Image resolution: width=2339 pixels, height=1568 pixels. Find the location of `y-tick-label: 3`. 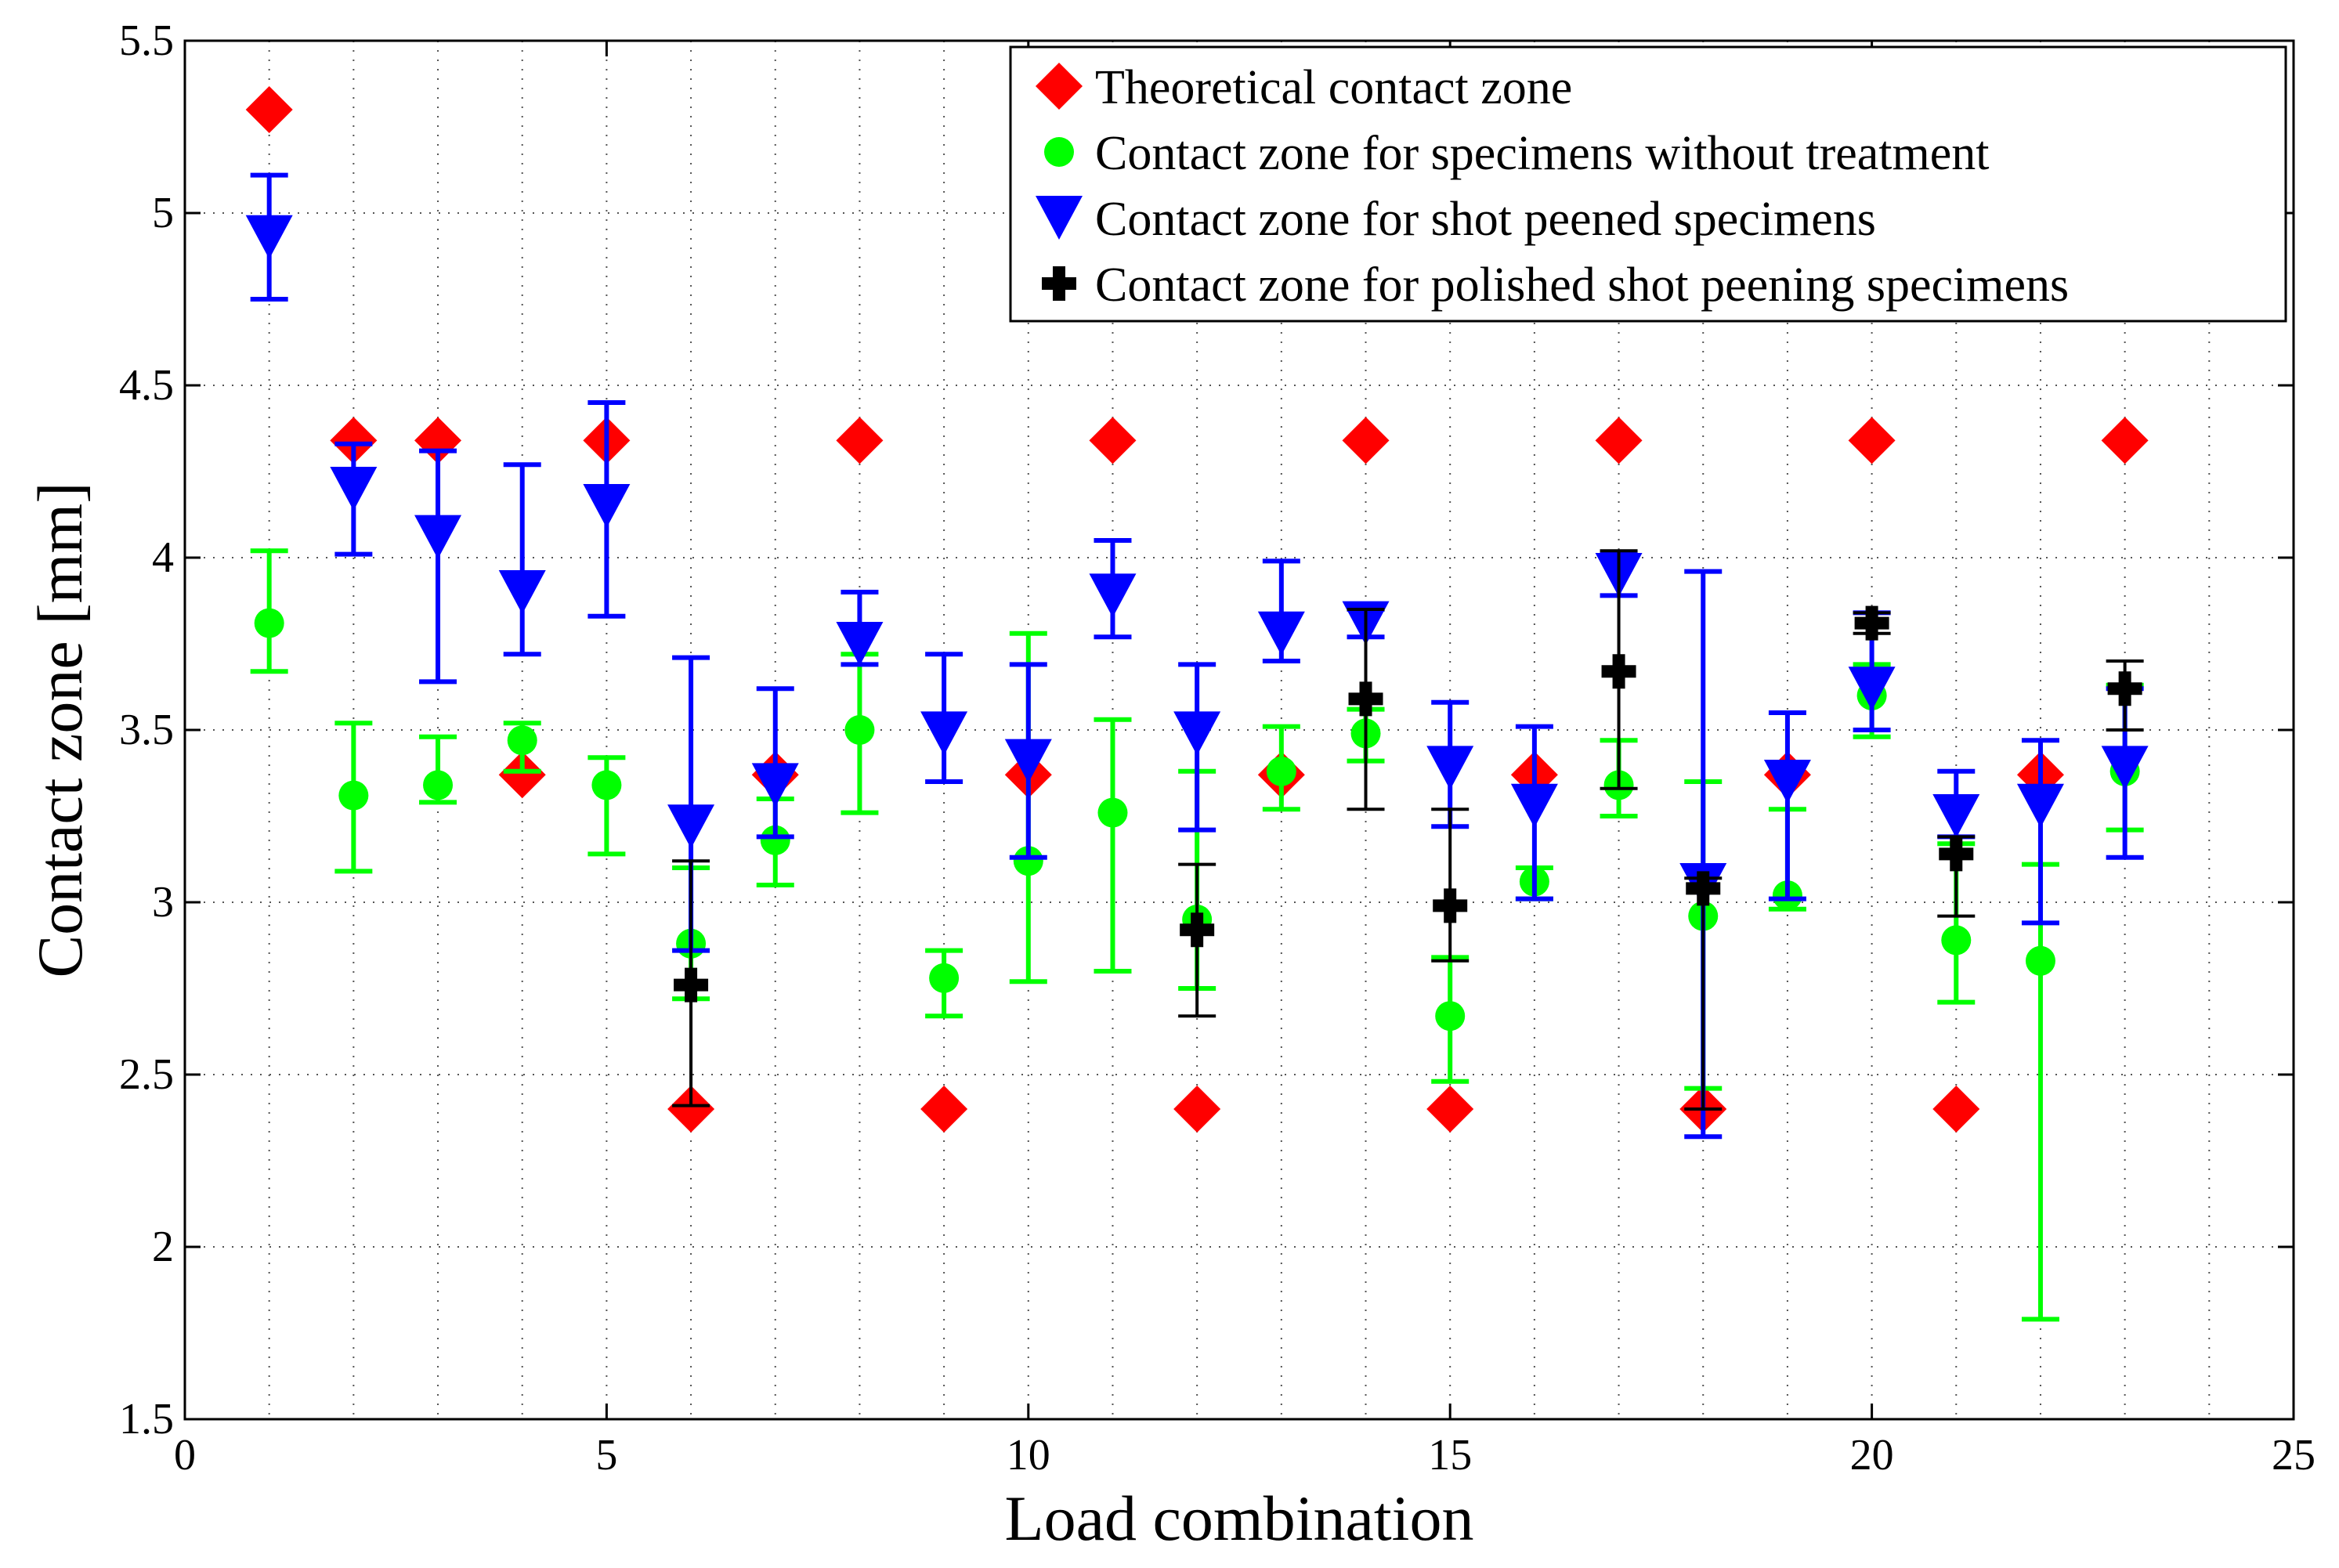

y-tick-label: 3 is located at coordinates (163, 902).